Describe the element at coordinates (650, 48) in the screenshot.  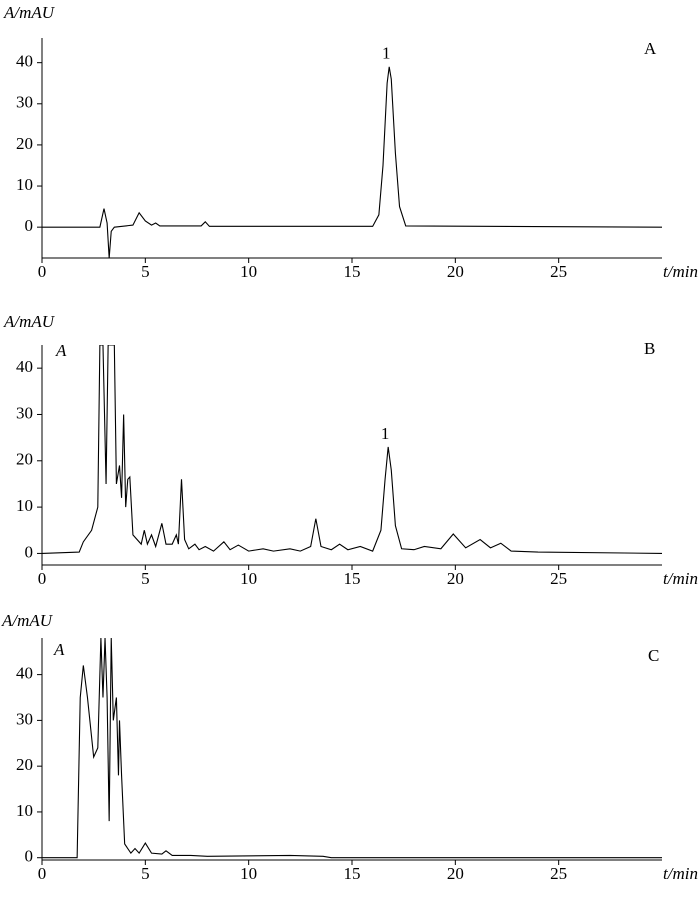
I see `panel-label: A` at that location.